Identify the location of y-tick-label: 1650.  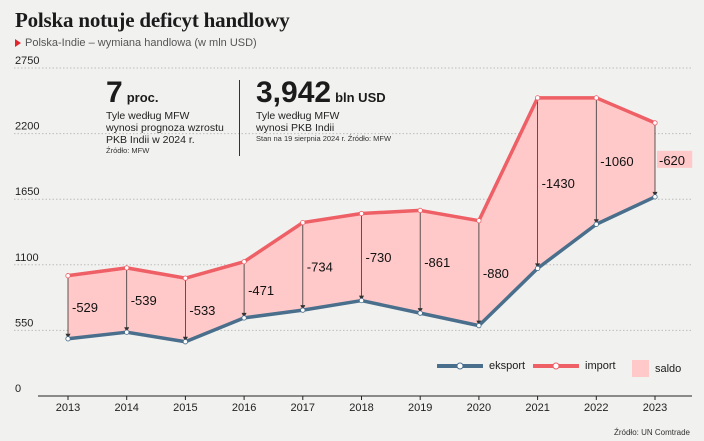
(27, 192).